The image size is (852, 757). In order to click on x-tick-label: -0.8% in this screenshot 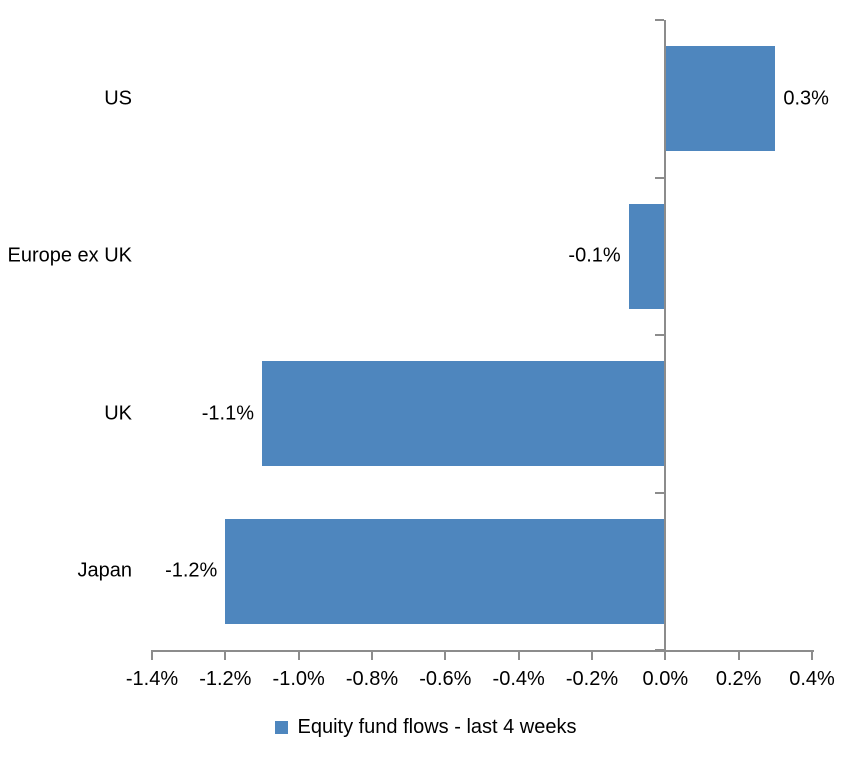, I will do `click(372, 679)`.